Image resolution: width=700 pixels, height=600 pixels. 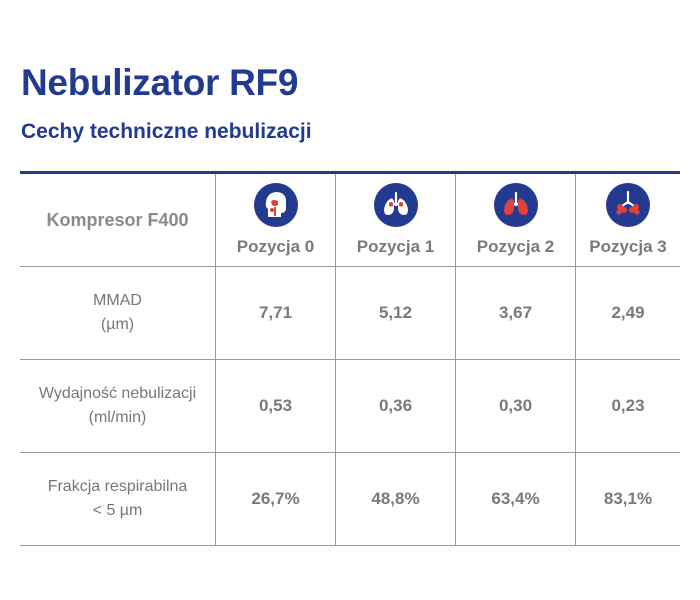 I want to click on table-cell: 0,23, so click(x=628, y=405).